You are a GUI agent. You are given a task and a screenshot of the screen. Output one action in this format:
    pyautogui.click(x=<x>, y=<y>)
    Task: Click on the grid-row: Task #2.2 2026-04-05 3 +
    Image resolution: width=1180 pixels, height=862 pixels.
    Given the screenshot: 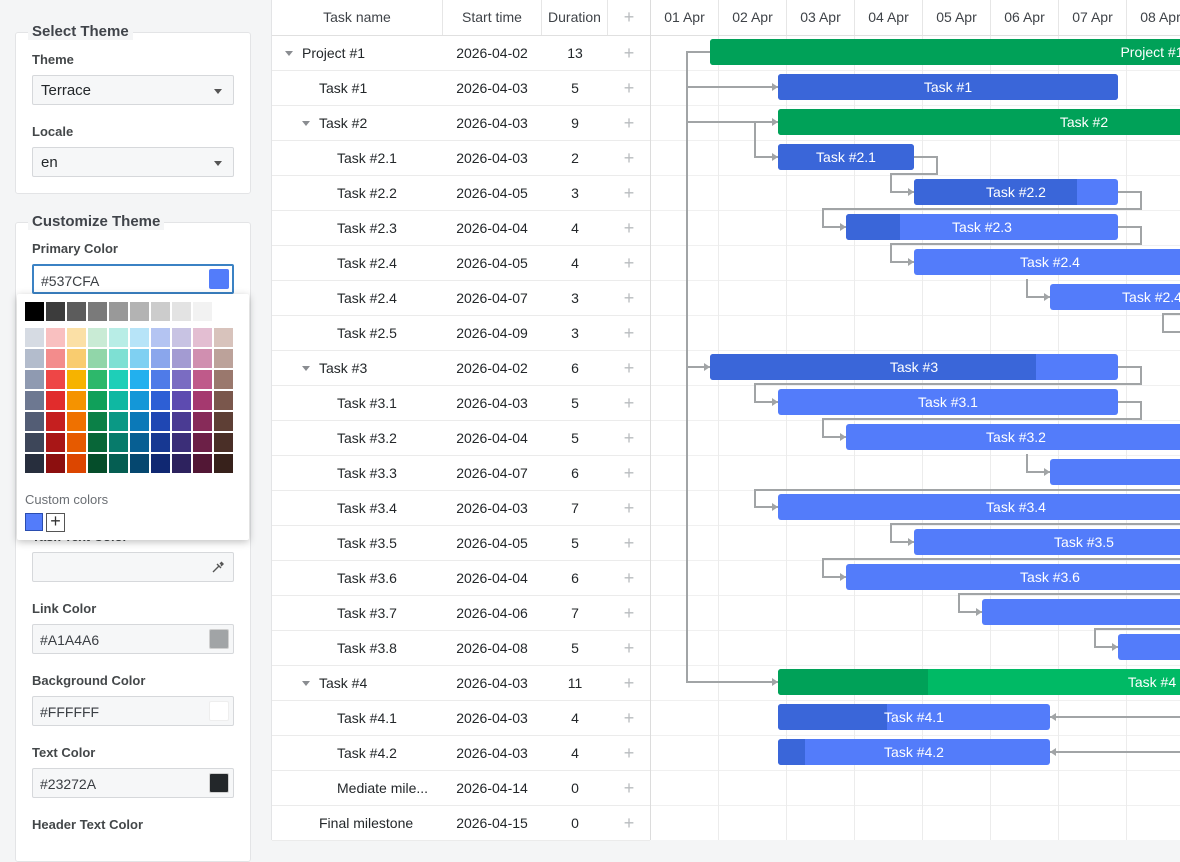 What is the action you would take?
    pyautogui.click(x=461, y=193)
    